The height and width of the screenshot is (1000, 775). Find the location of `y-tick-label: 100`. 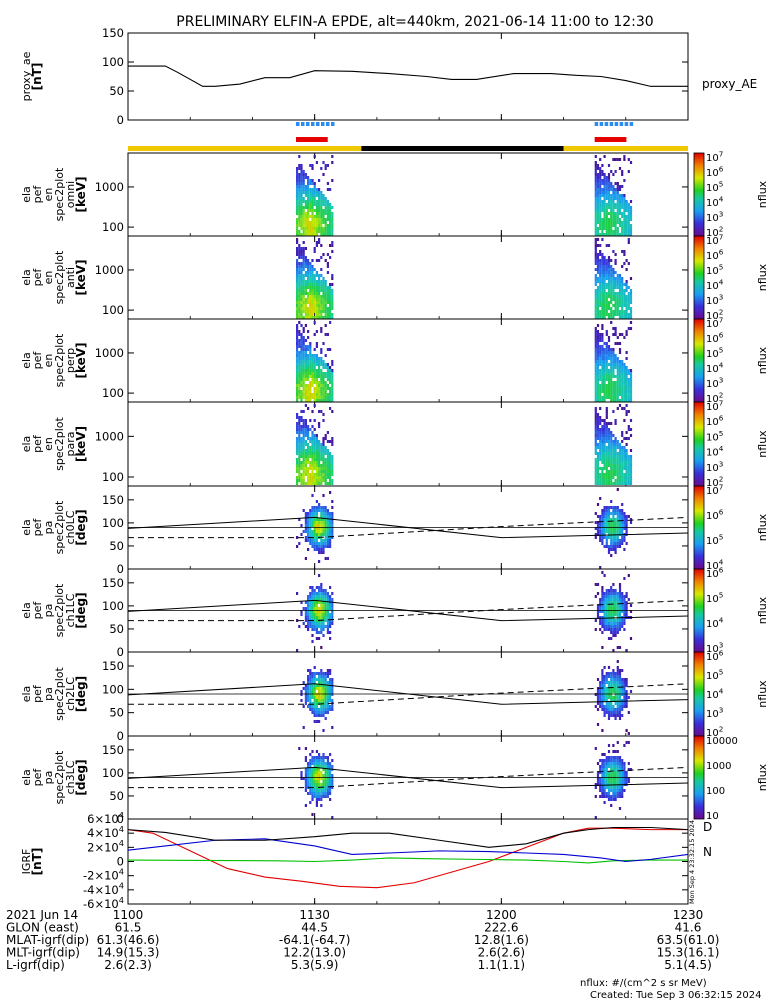

y-tick-label: 100 is located at coordinates (113, 773).